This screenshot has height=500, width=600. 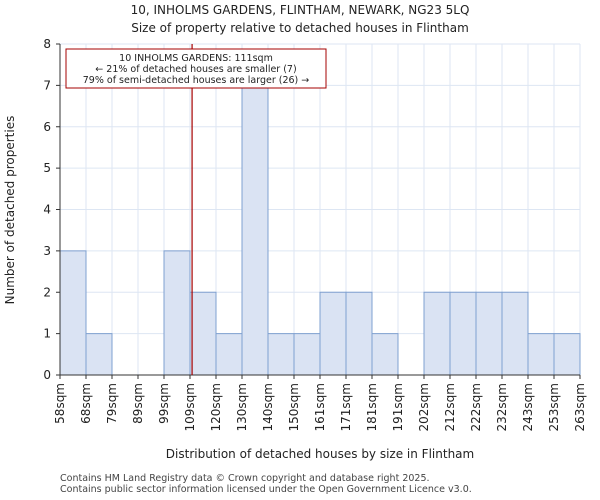 What do you see at coordinates (73, 313) in the screenshot?
I see `bar-58sqm` at bounding box center [73, 313].